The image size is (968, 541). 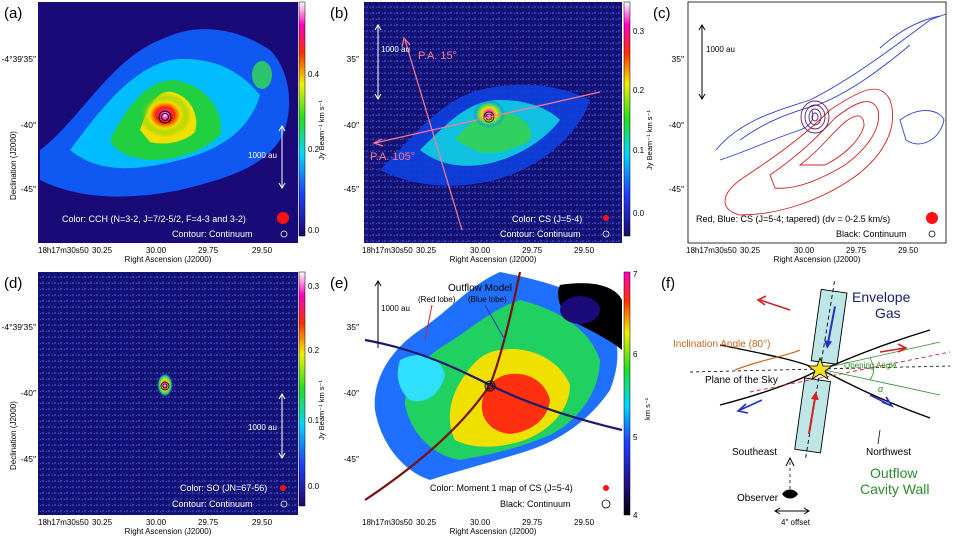 I want to click on protostar-icon, so click(x=820, y=368).